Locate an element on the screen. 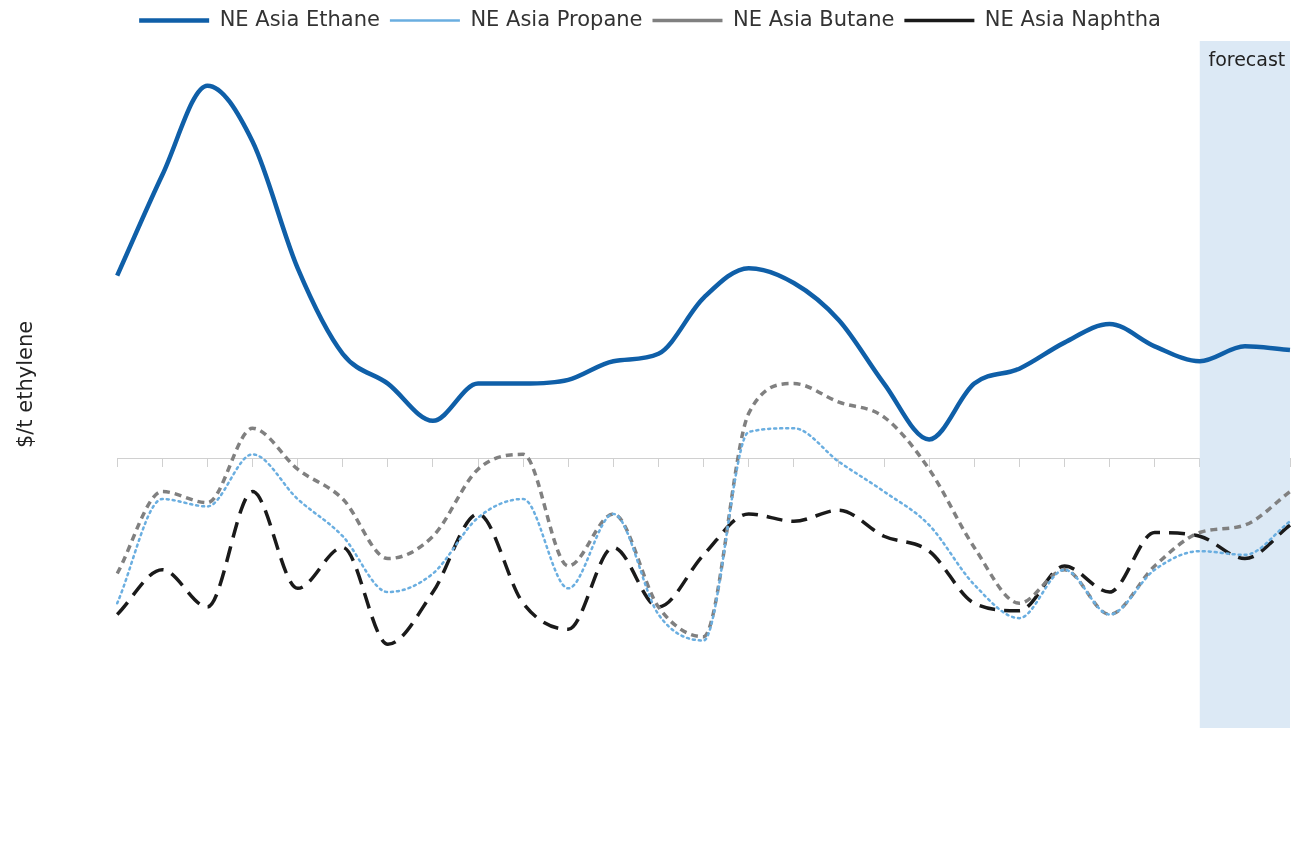 This screenshot has height=848, width=1304. legend-label: NE Asia Propane is located at coordinates (556, 18).